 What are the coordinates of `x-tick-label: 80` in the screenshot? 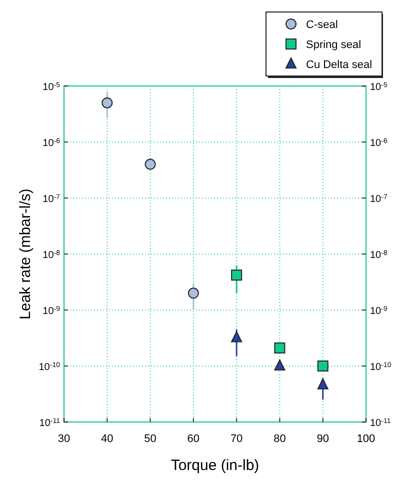 It's located at (280, 439).